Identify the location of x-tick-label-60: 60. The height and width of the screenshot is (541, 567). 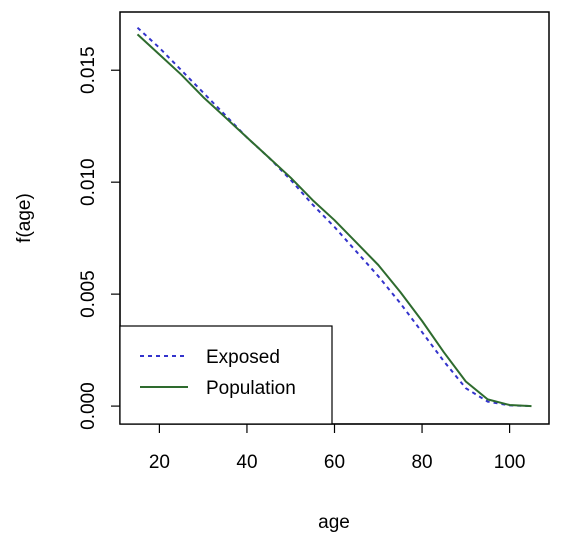
(334, 462).